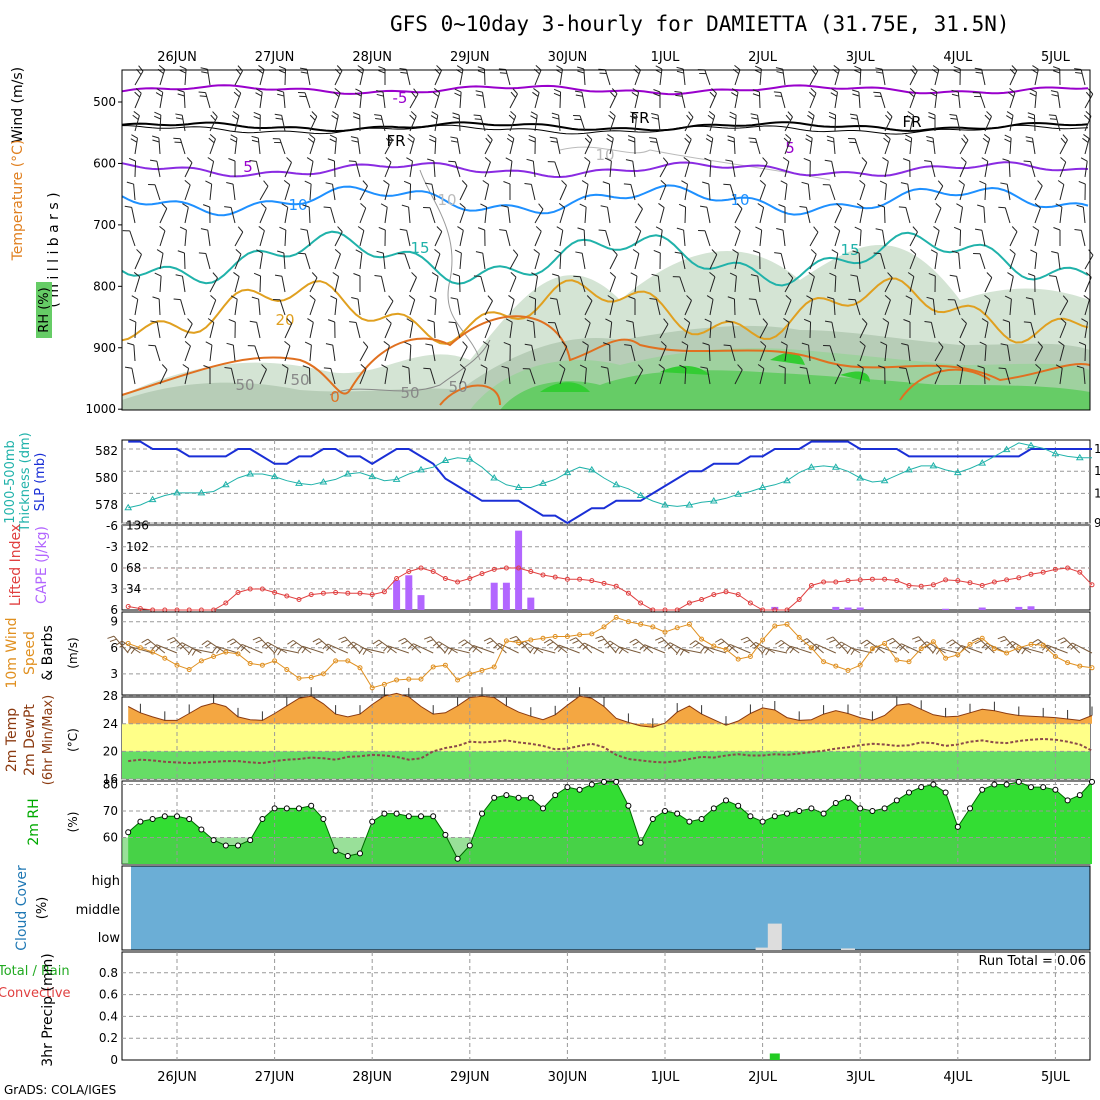 This screenshot has width=1100, height=1100. What do you see at coordinates (114, 589) in the screenshot?
I see `li-tick-label: 3` at bounding box center [114, 589].